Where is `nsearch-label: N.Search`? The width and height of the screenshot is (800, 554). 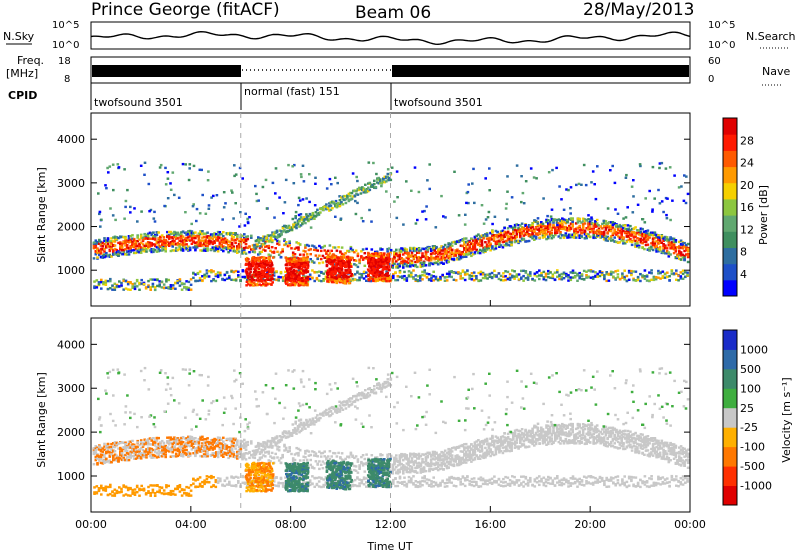
nsearch-label: N.Search is located at coordinates (771, 36).